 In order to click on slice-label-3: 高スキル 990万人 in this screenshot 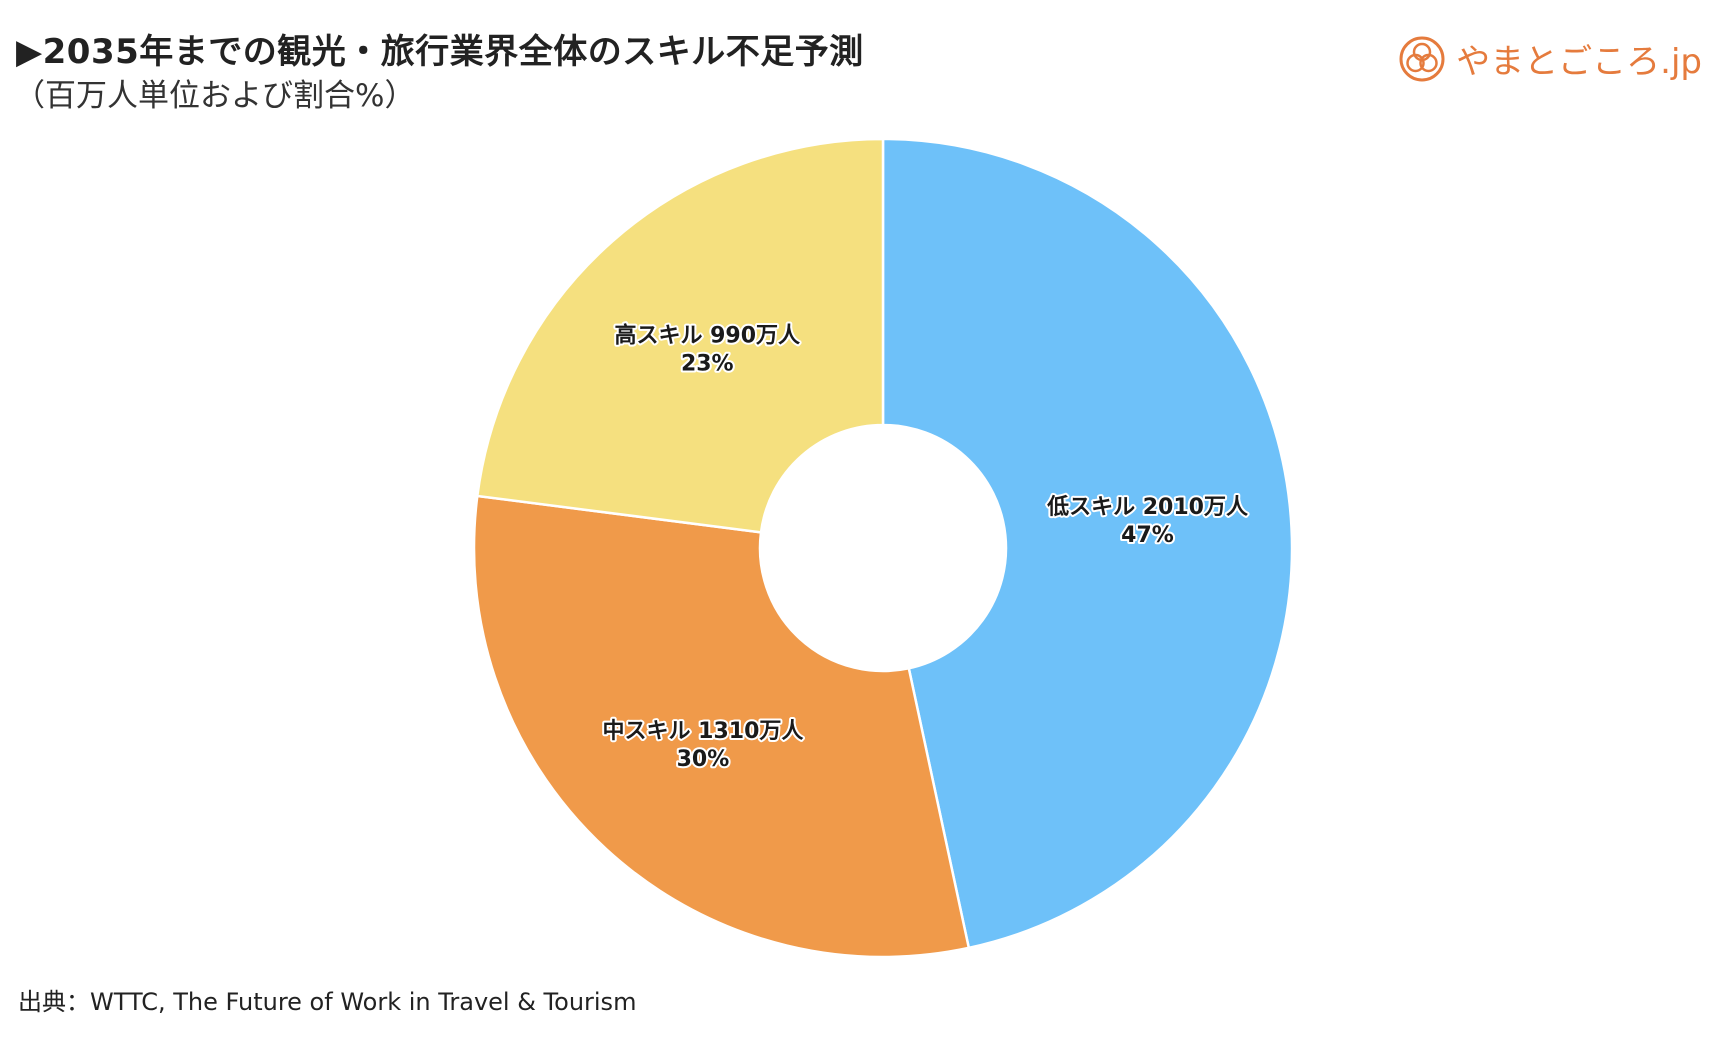, I will do `click(707, 335)`.